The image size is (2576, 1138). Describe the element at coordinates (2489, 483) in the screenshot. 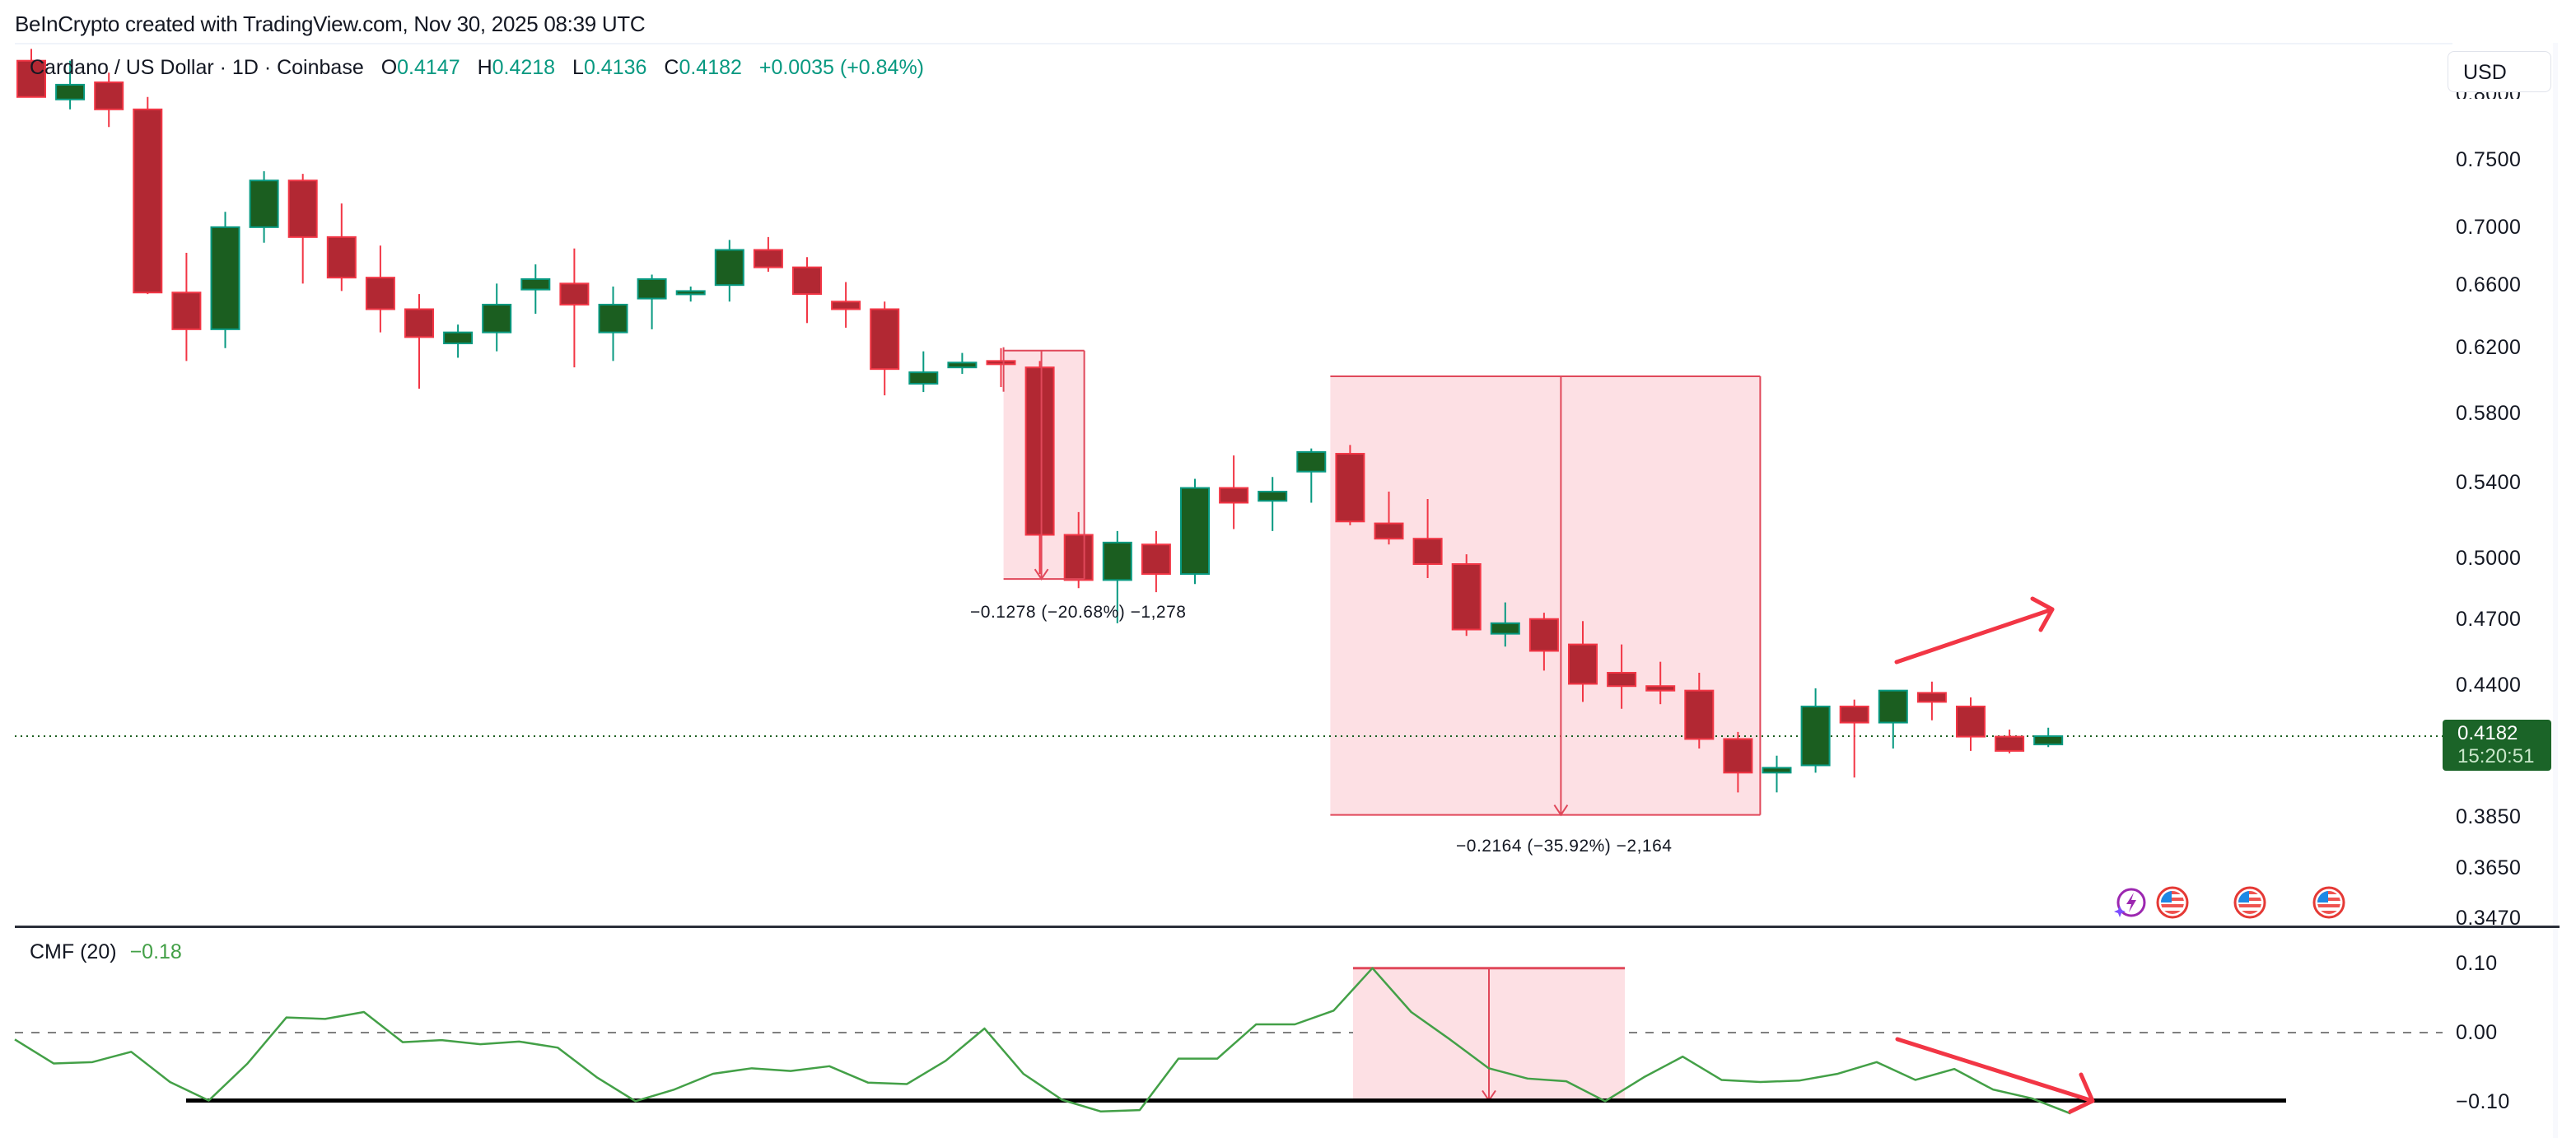

I see `price-tick: 0.5400` at that location.